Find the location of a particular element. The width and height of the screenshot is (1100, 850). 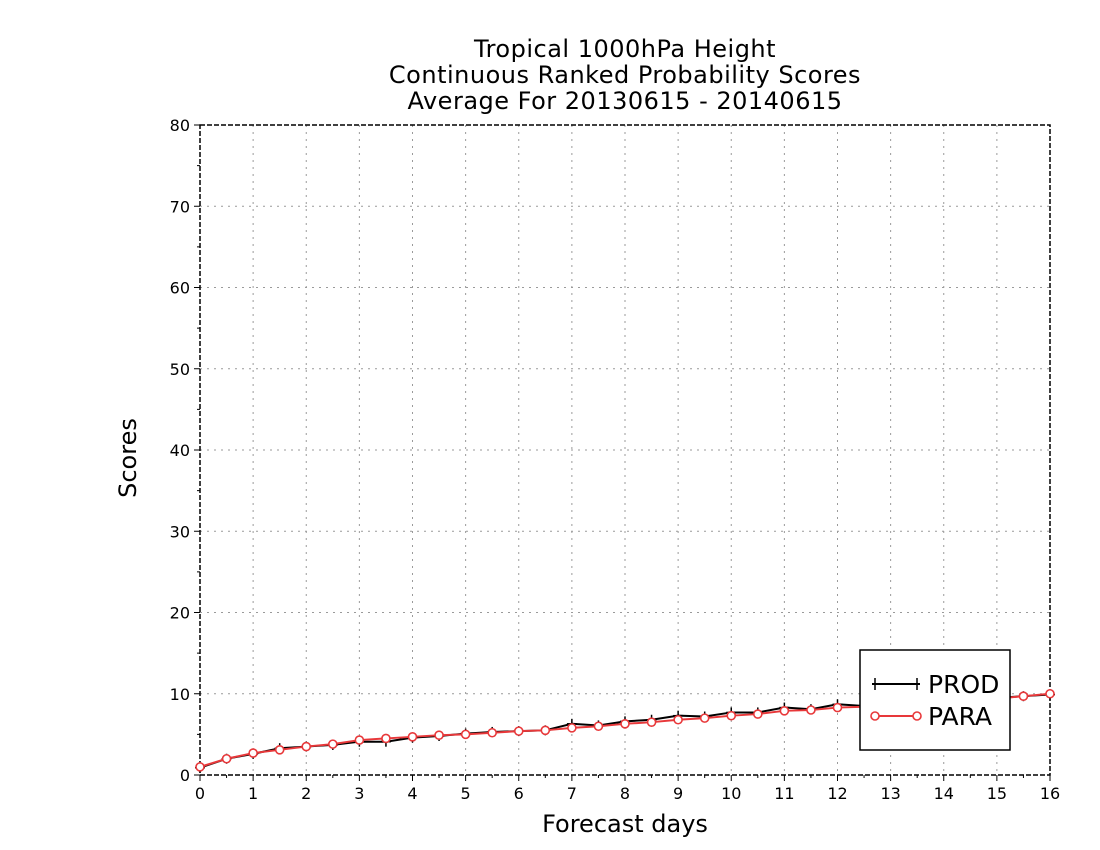

y-tick-label: 60 is located at coordinates (180, 288).